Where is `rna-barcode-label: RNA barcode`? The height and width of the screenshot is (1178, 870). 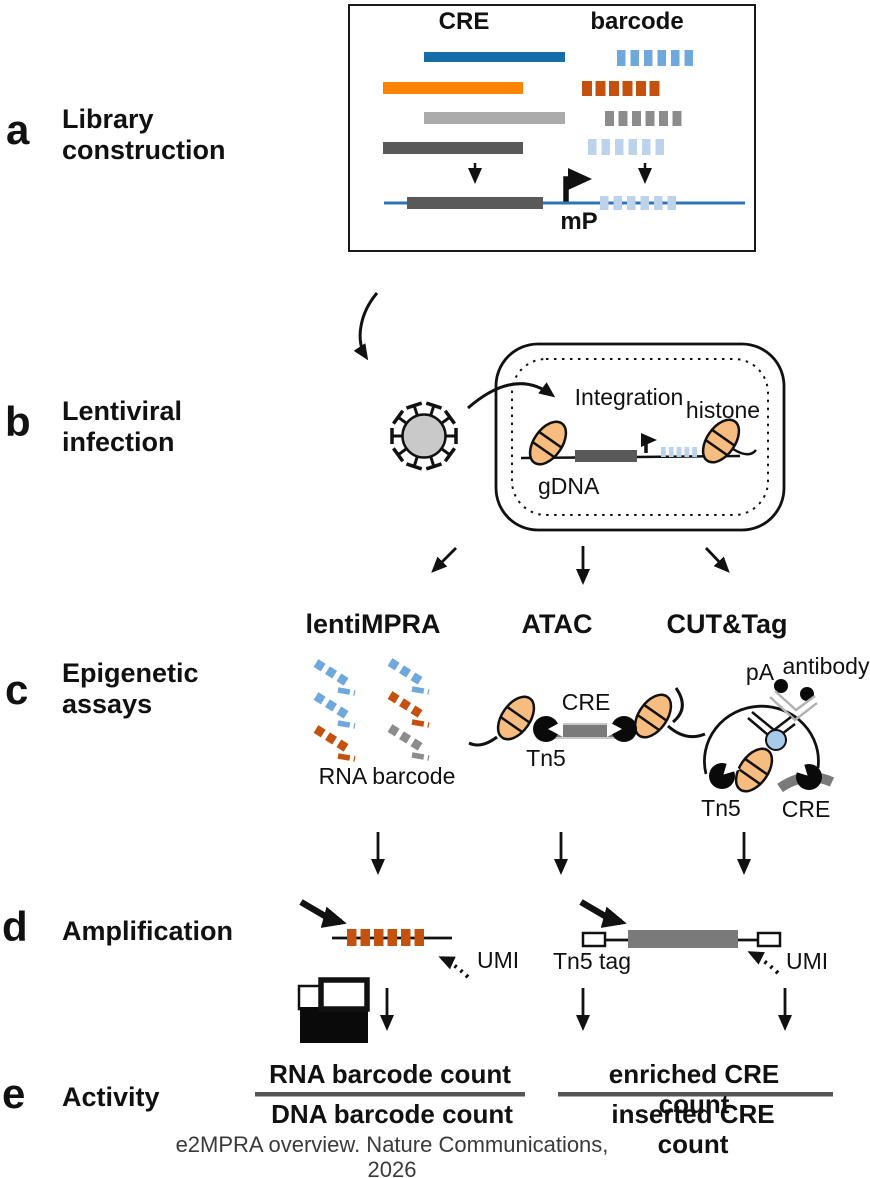 rna-barcode-label: RNA barcode is located at coordinates (387, 776).